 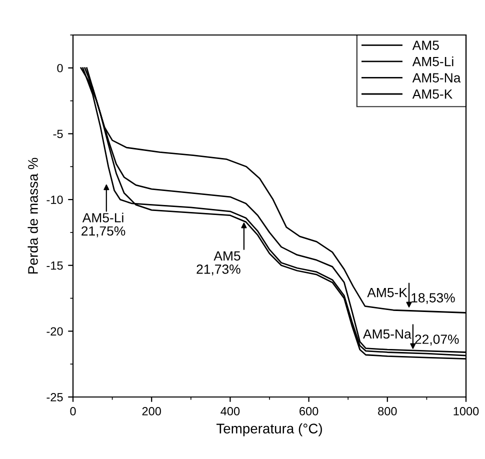 I want to click on annotation: AM5-K 18,53%, so click(x=411, y=296).